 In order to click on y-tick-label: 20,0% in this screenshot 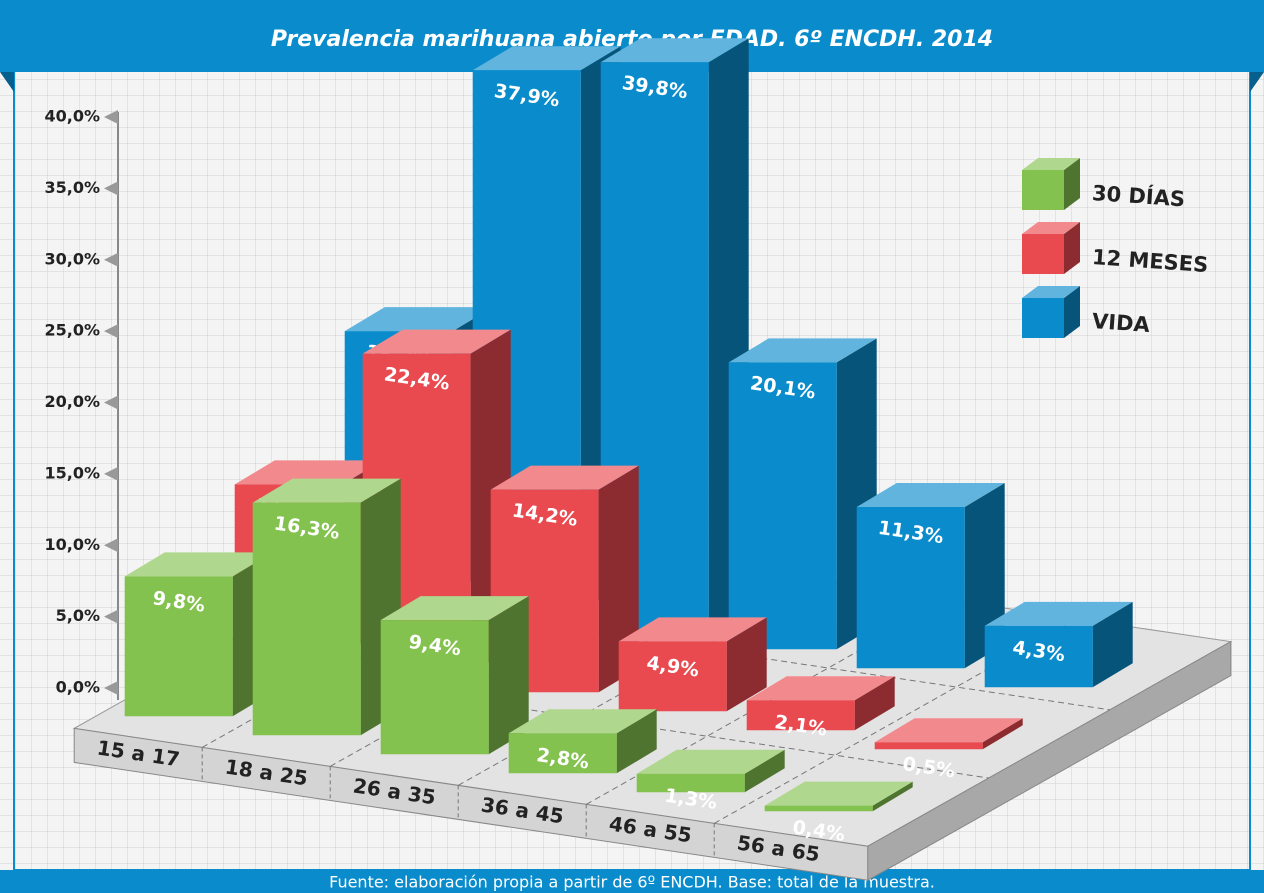, I will do `click(72, 401)`.